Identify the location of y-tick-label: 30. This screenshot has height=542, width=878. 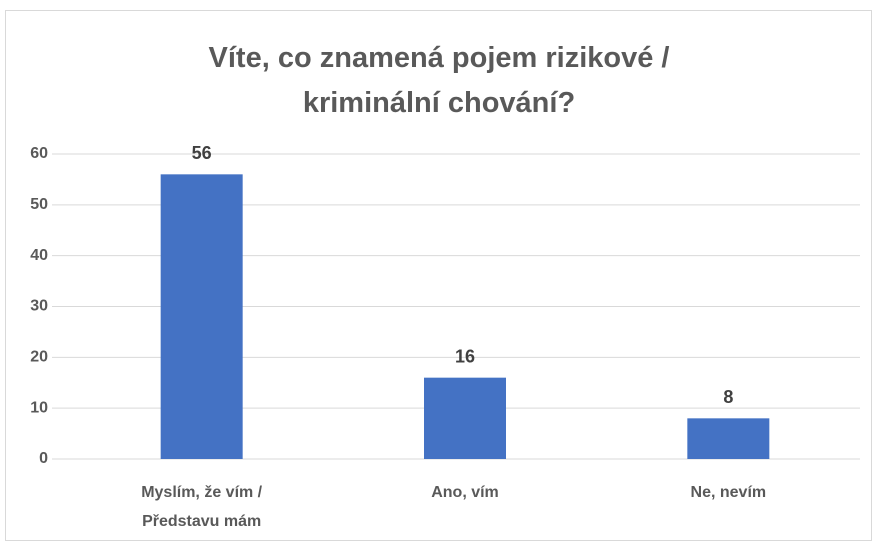
(39, 306).